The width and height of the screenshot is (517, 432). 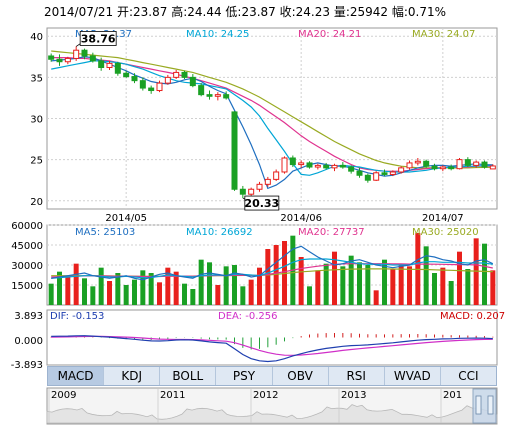 What do you see at coordinates (188, 376) in the screenshot?
I see `tab-boll: BOLL` at bounding box center [188, 376].